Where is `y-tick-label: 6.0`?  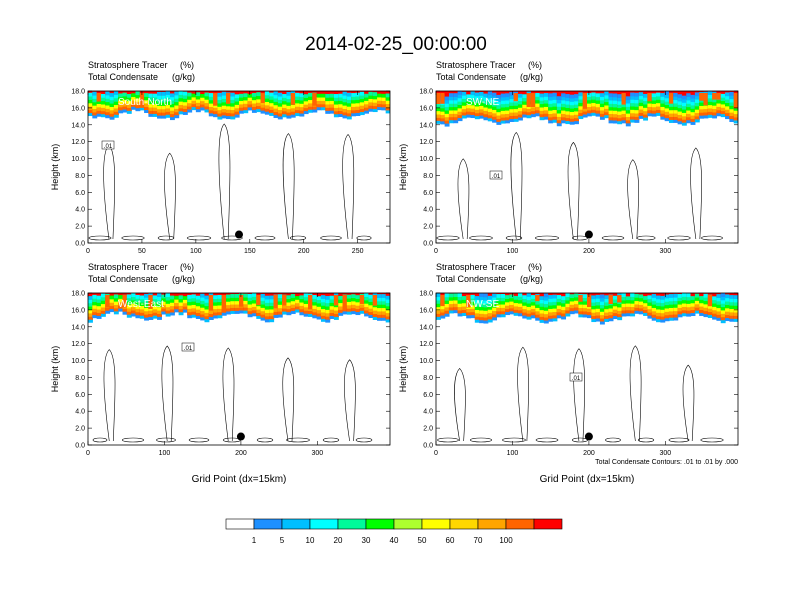 y-tick-label: 6.0 is located at coordinates (428, 193).